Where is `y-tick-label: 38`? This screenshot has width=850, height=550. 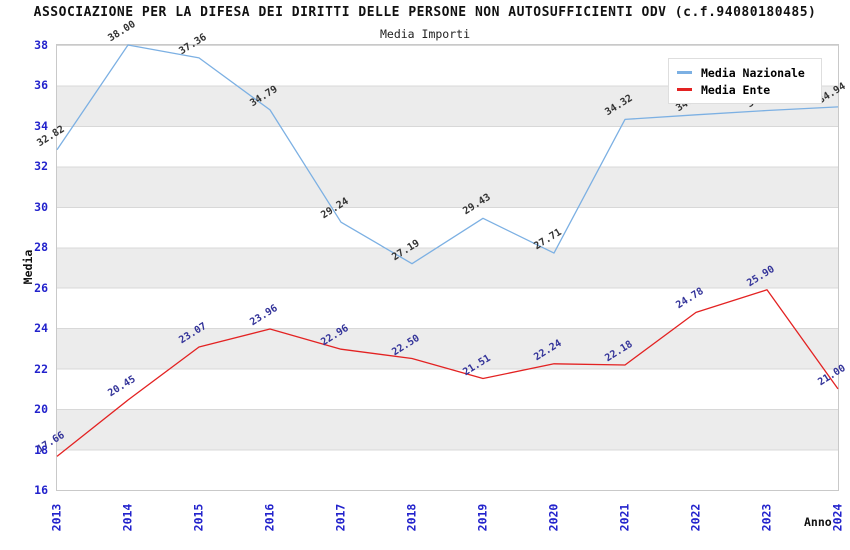 y-tick-label: 38 is located at coordinates (41, 45).